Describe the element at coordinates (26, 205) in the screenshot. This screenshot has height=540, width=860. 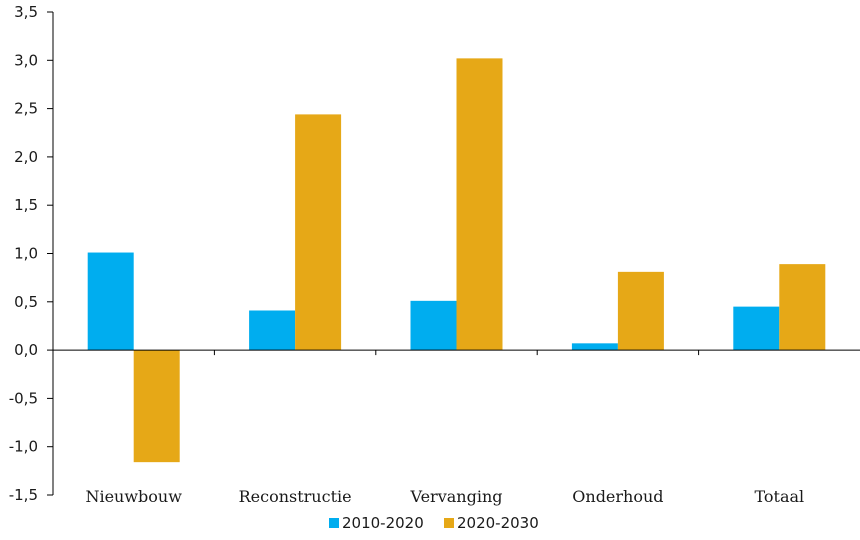
I see `y-tick-label: 1,5` at that location.